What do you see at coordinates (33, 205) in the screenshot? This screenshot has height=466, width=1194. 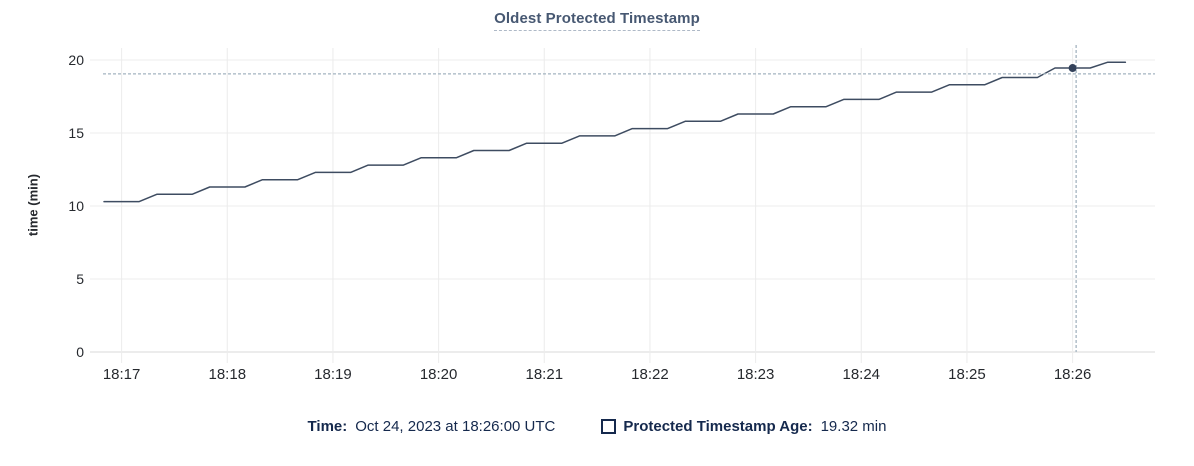 I see `y-axis-title: time (min)` at bounding box center [33, 205].